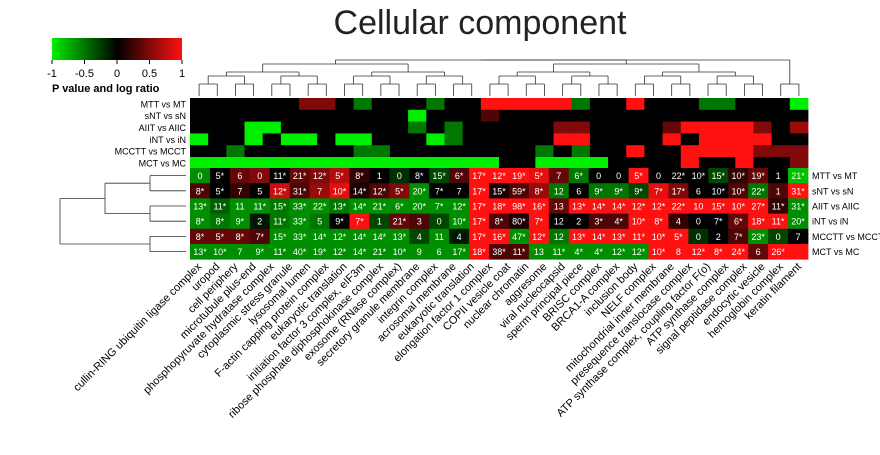 This screenshot has width=880, height=455. What do you see at coordinates (239, 207) in the screenshot?
I see `heatmap-cell-label: 11` at bounding box center [239, 207].